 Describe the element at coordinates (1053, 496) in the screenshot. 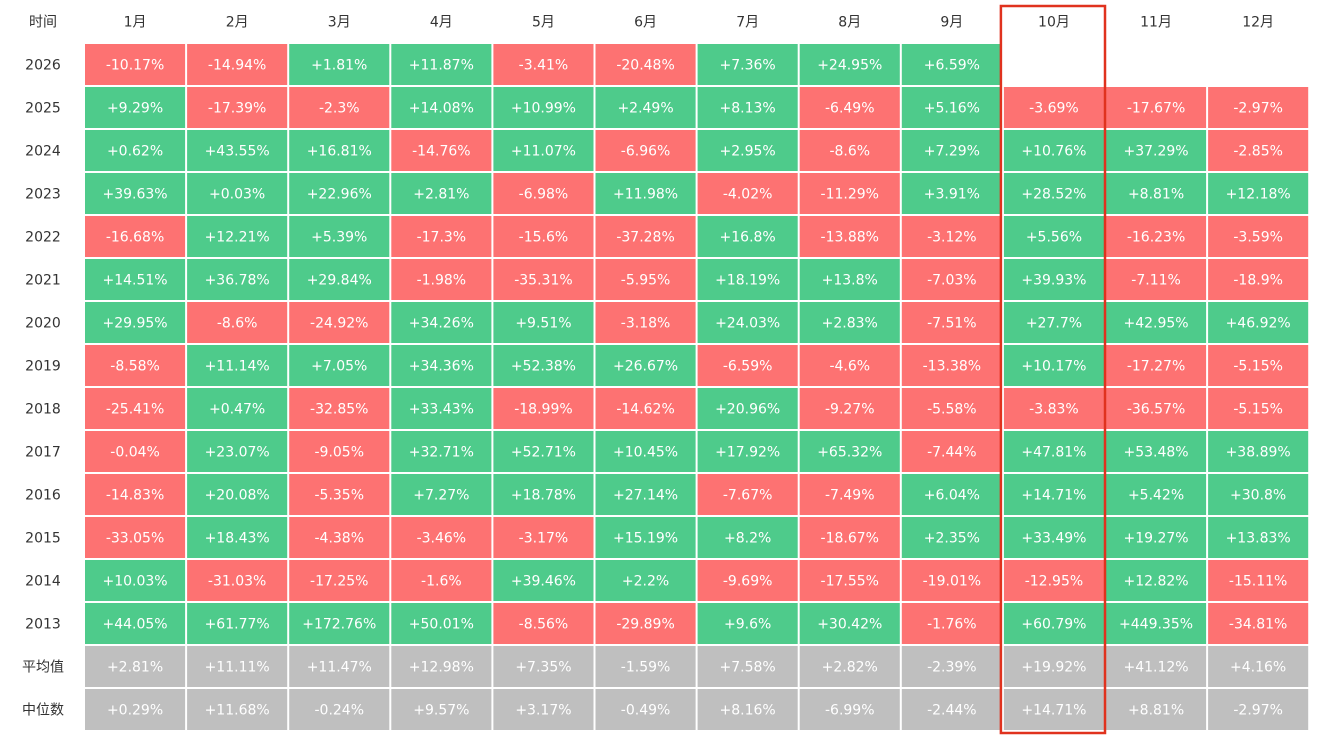

I see `cell-value: +14.71%` at that location.